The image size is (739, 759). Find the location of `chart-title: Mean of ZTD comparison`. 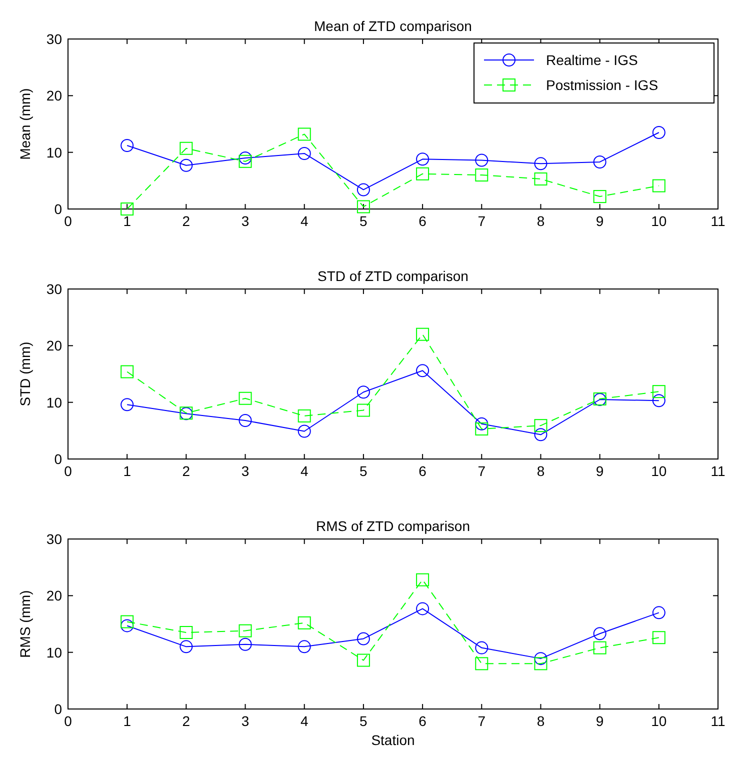

chart-title: Mean of ZTD comparison is located at coordinates (393, 26).